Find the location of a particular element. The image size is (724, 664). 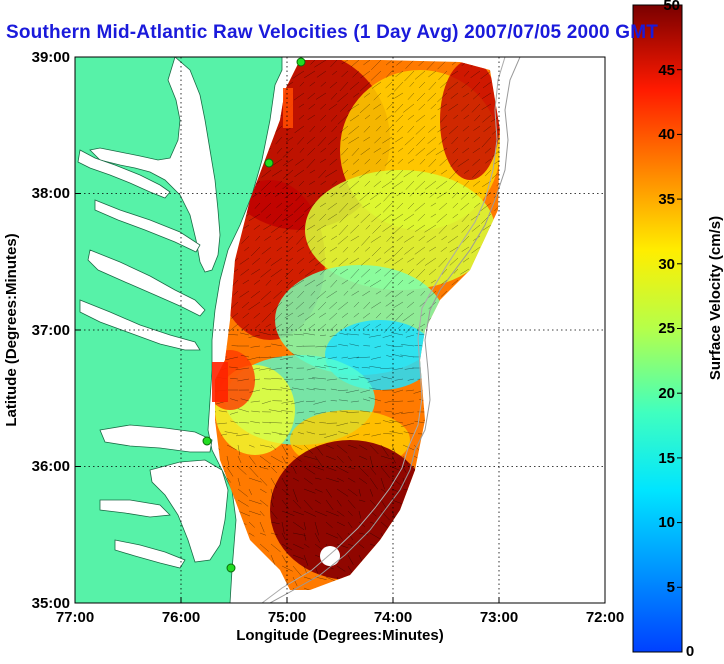

colorbar-tick: 0 is located at coordinates (690, 651).